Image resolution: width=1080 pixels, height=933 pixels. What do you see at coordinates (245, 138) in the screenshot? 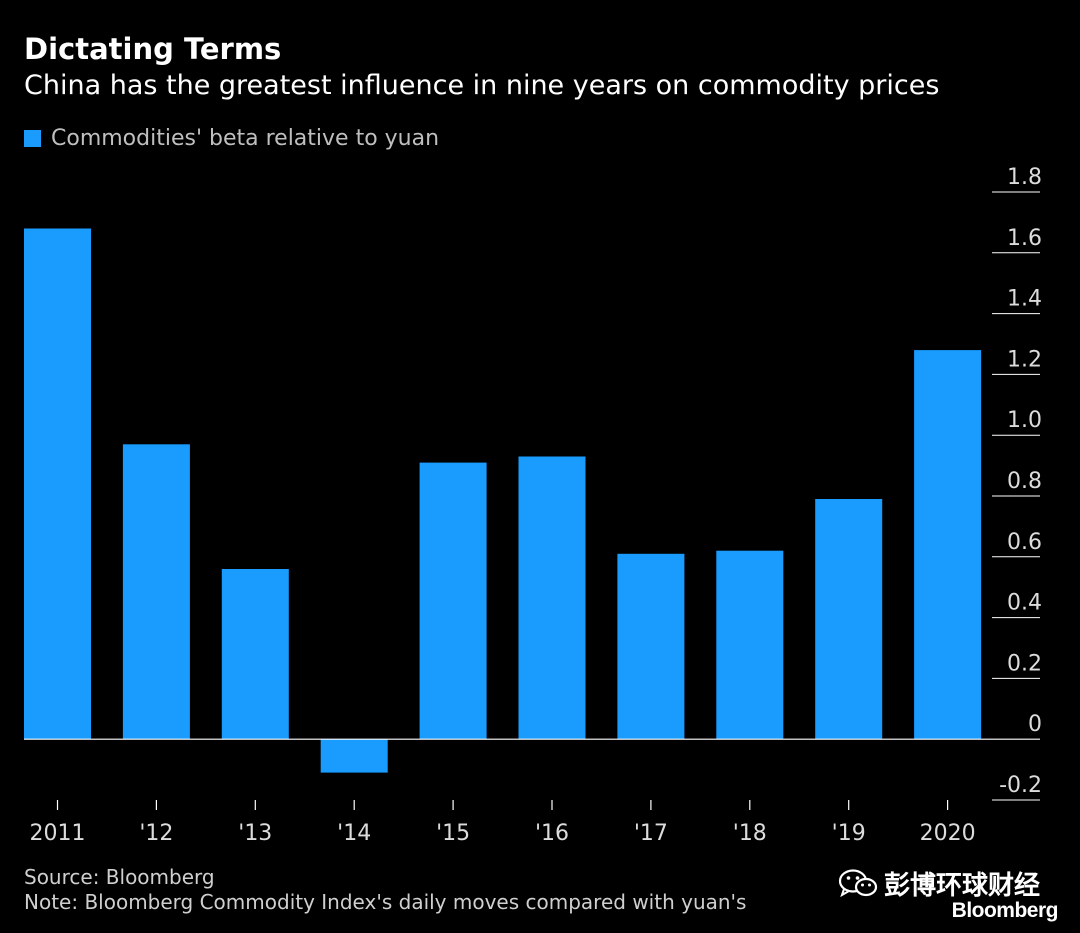
I see `legend-label: Commodities' beta relative to yuan` at bounding box center [245, 138].